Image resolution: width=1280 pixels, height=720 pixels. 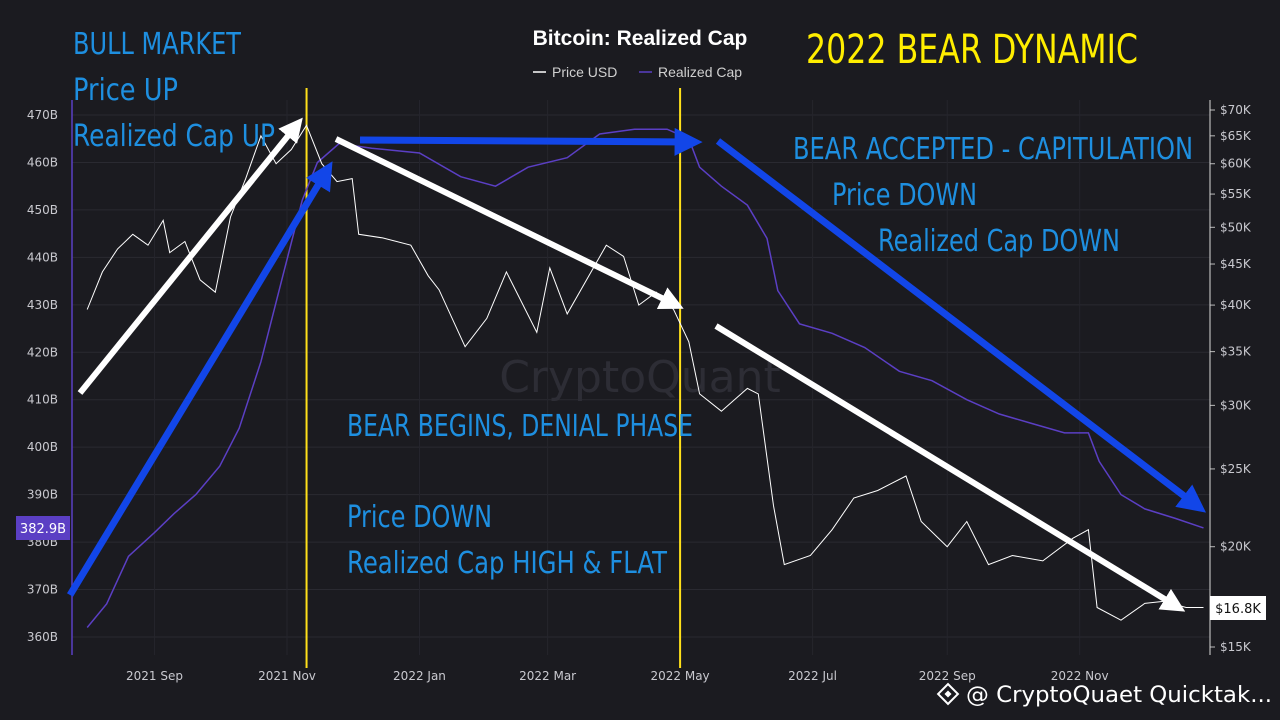 I want to click on legend: Price USD Realized Cap, so click(x=637, y=72).